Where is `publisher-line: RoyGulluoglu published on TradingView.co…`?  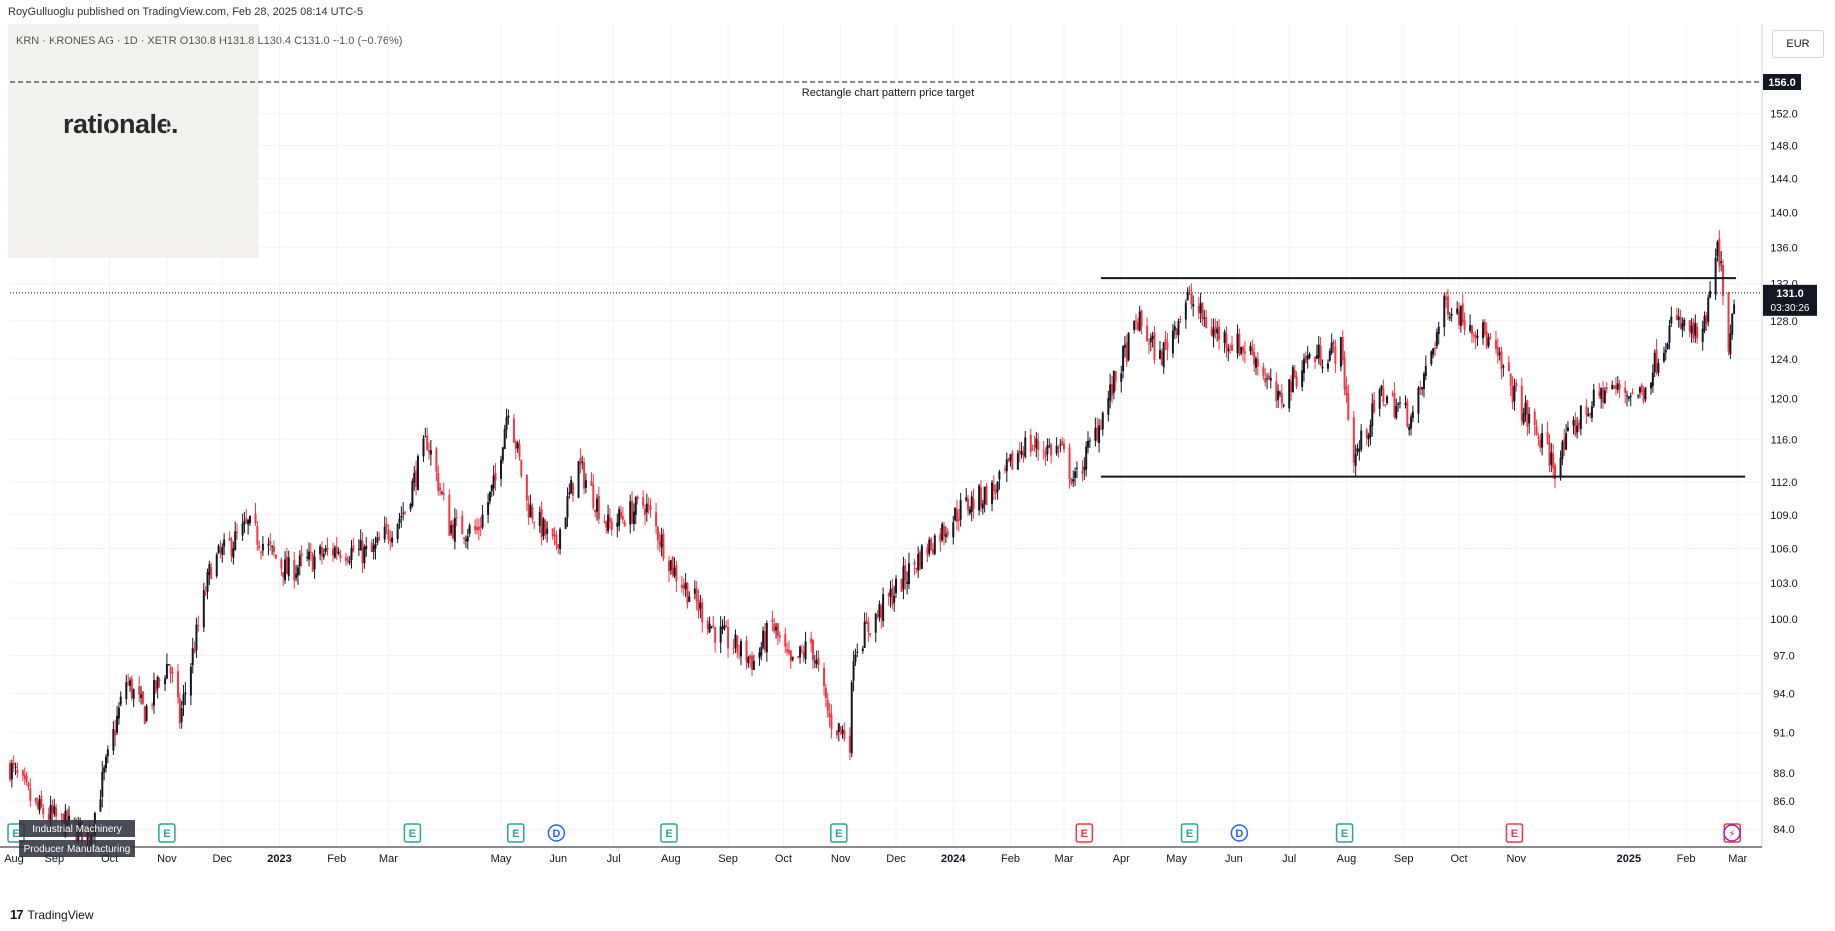 publisher-line: RoyGulluoglu published on TradingView.co… is located at coordinates (186, 12).